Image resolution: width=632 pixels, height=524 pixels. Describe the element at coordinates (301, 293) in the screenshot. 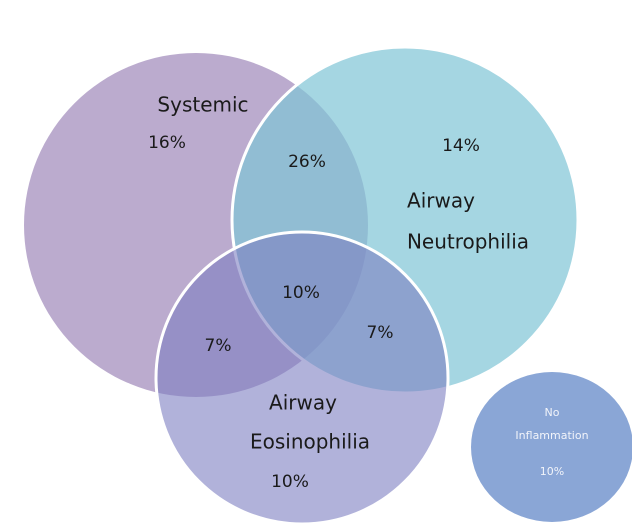

I see `overlap-value: 10%` at that location.